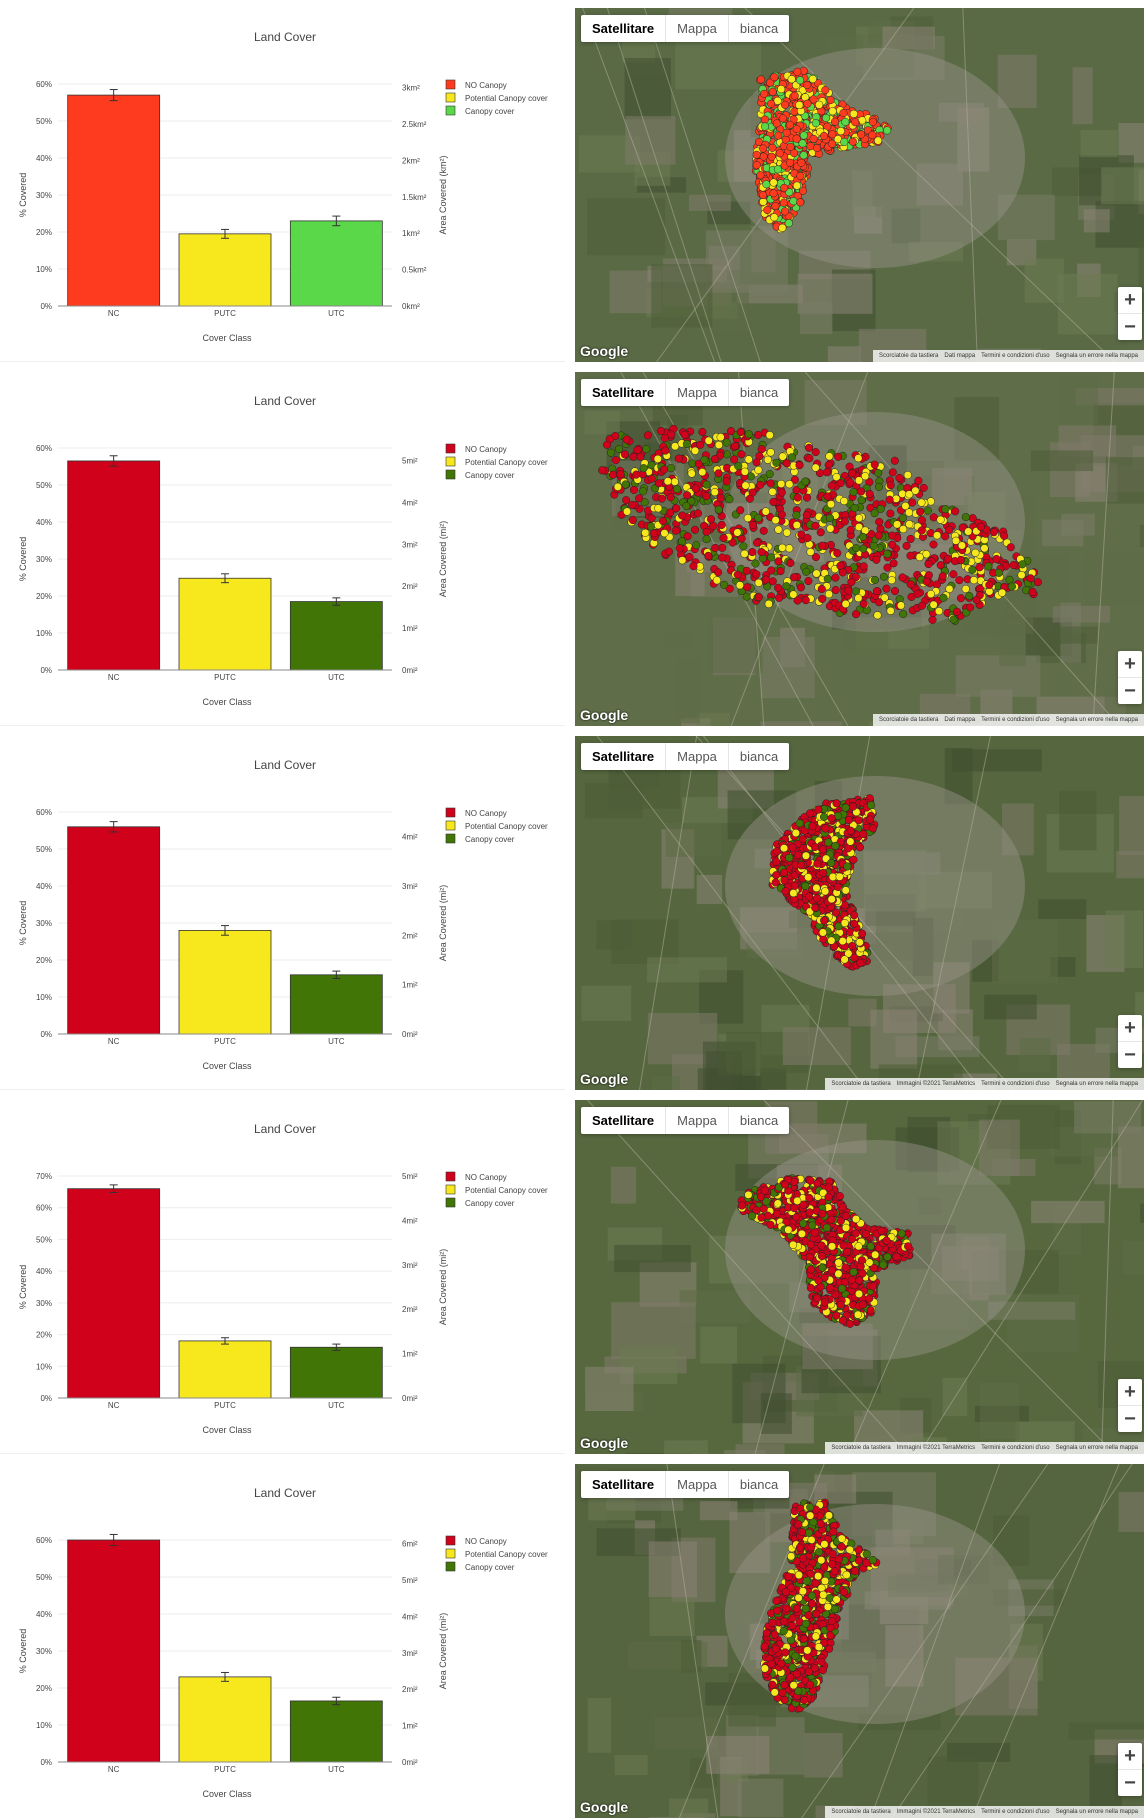  I want to click on y2-axis-title: Area Covered (mi²), so click(443, 1287).